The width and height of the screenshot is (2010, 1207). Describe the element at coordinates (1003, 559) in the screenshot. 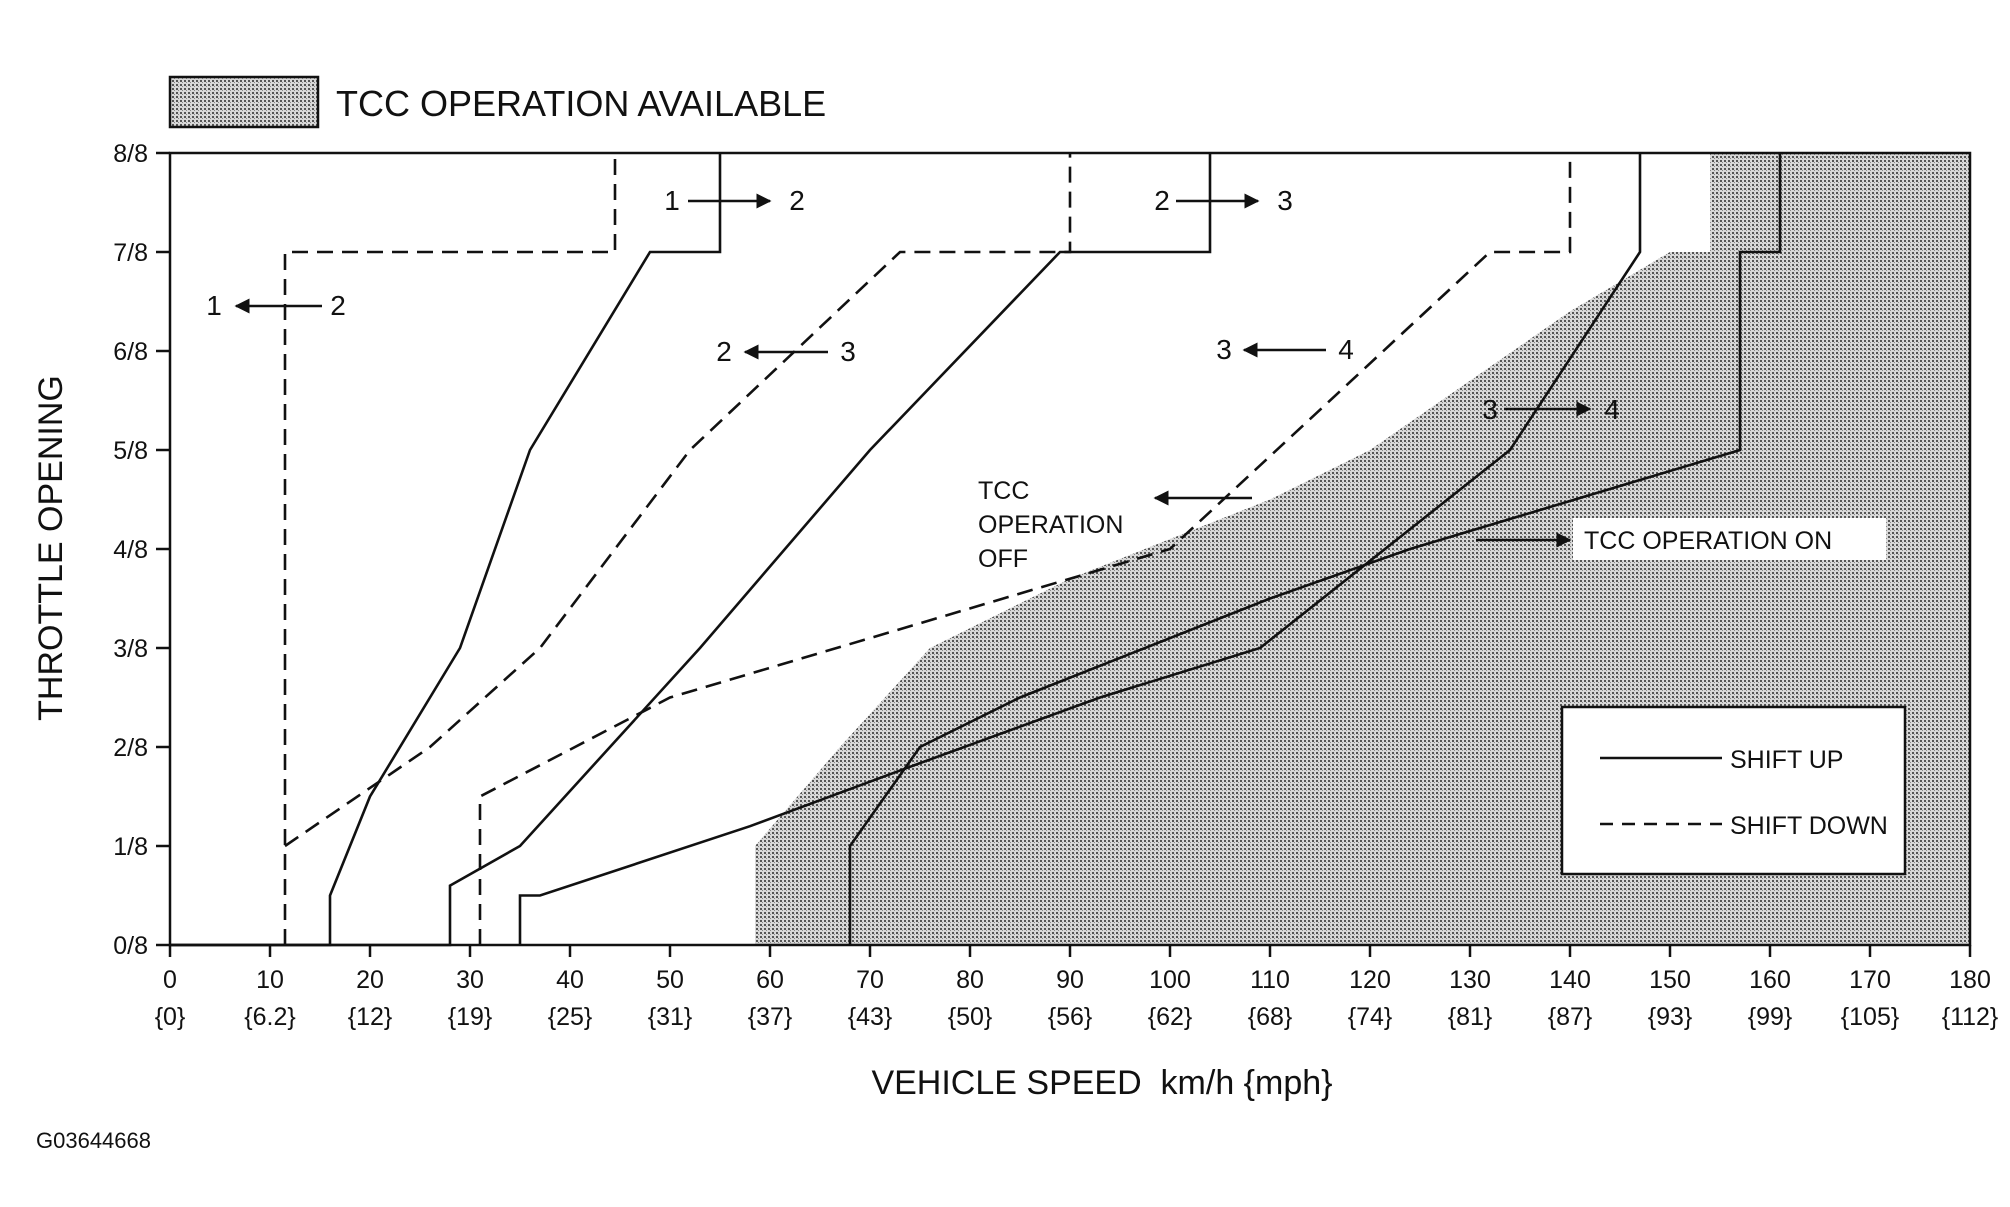

I see `svg-text: OFF` at that location.